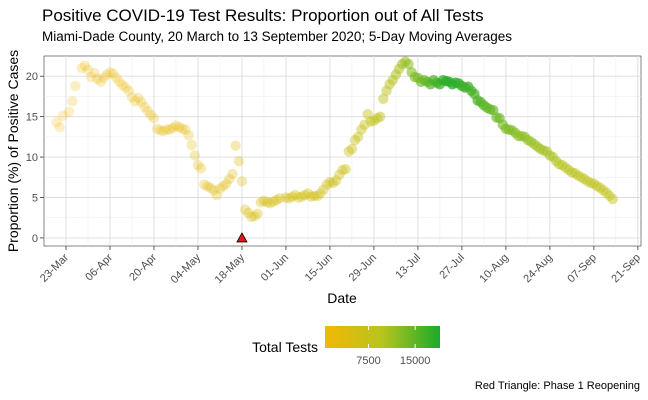 This screenshot has width=648, height=400. I want to click on y-tick-label: 10, so click(32, 158).